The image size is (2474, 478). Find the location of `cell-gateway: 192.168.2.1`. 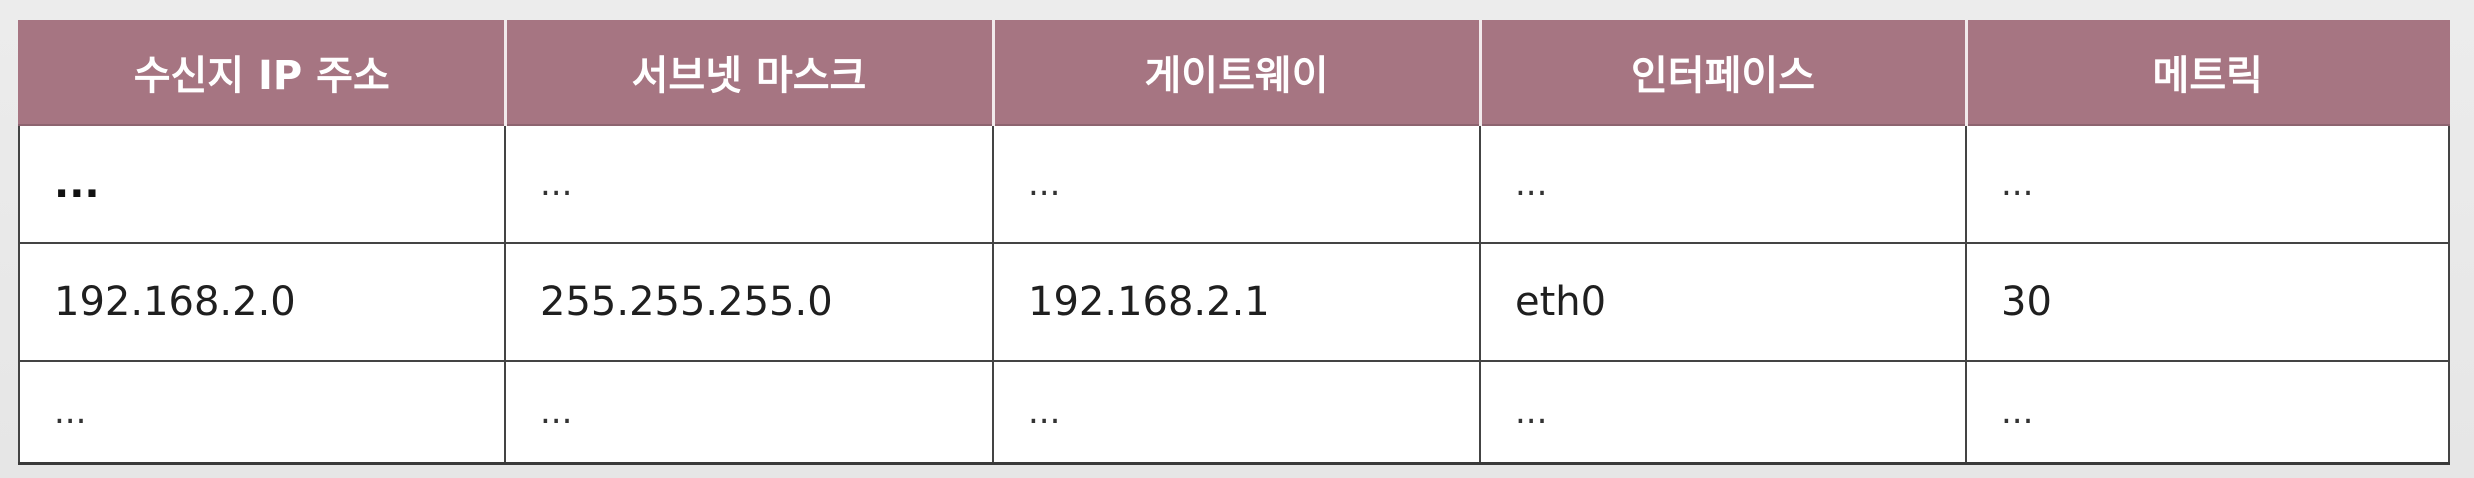

cell-gateway: 192.168.2.1 is located at coordinates (1236, 302).